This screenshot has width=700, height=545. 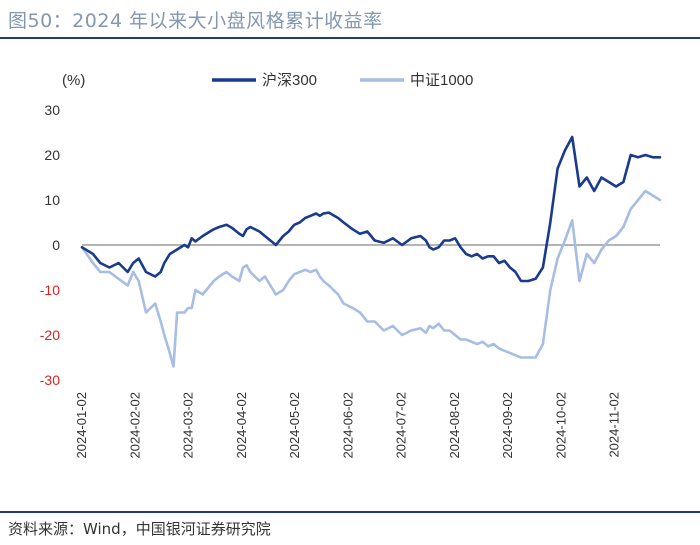 What do you see at coordinates (195, 21) in the screenshot?
I see `figure-title: 图50：2024 年以来大小盘风格累计收益率` at bounding box center [195, 21].